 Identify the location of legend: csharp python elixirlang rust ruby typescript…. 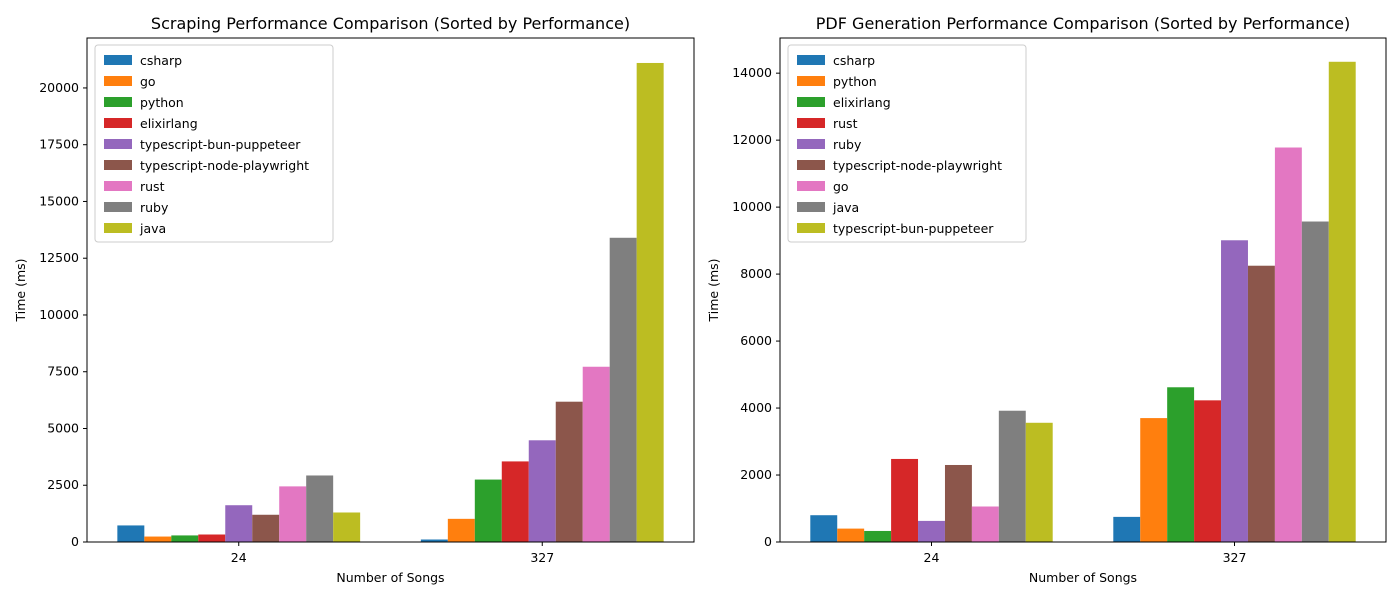
(907, 143).